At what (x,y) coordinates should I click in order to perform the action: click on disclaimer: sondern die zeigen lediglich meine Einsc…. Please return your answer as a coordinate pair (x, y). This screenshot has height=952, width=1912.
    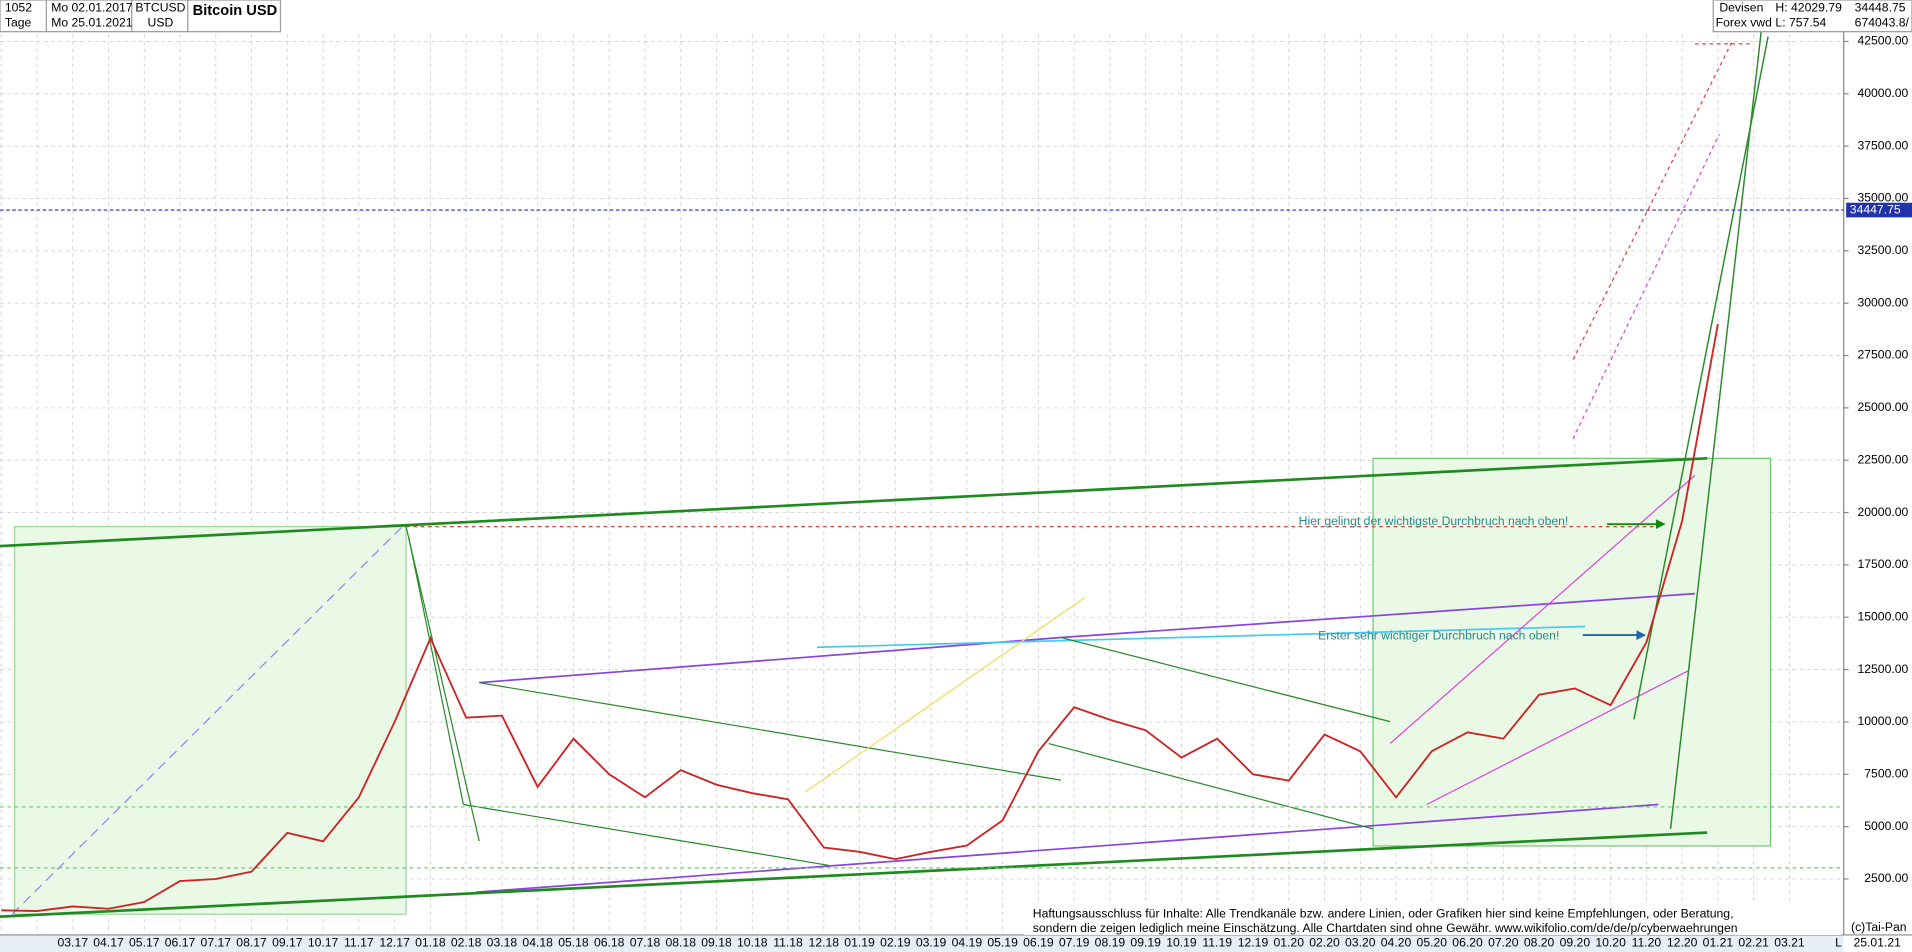
    Looking at the image, I should click on (1385, 928).